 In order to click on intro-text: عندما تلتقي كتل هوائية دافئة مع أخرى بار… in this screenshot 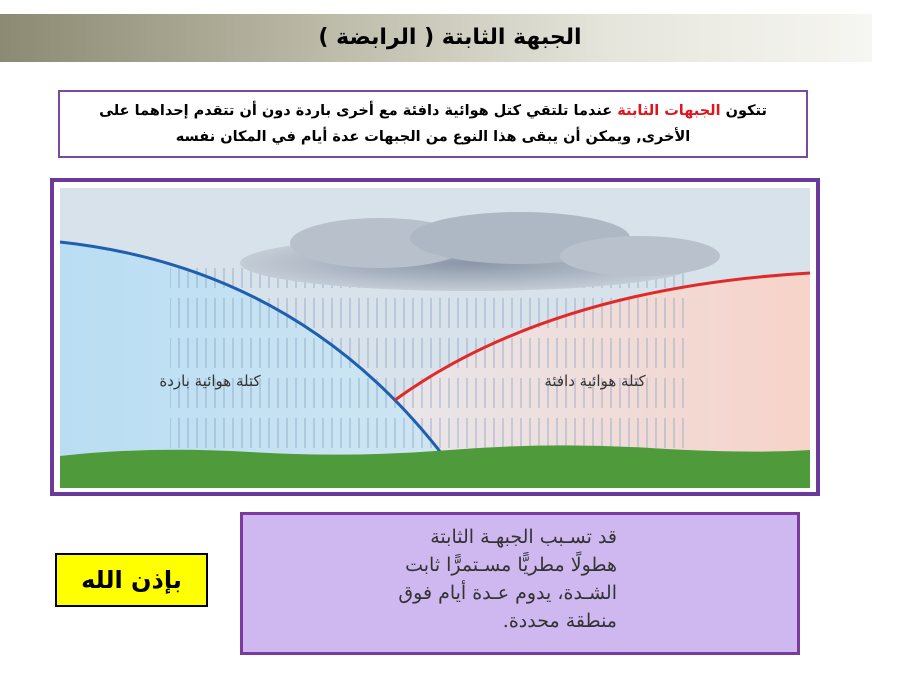, I will do `click(395, 124)`.